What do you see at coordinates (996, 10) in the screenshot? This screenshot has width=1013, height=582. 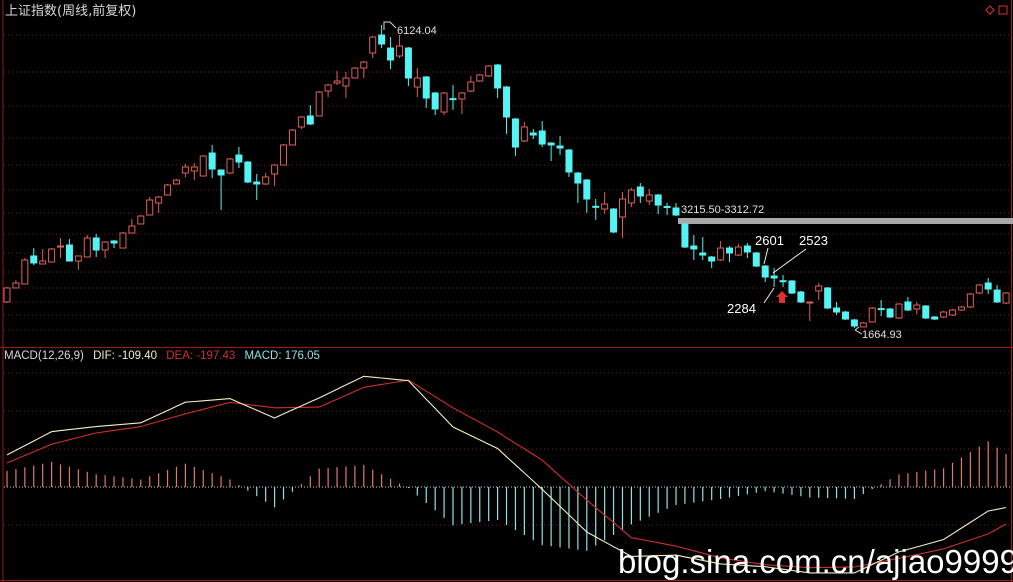 I see `corner-icons` at bounding box center [996, 10].